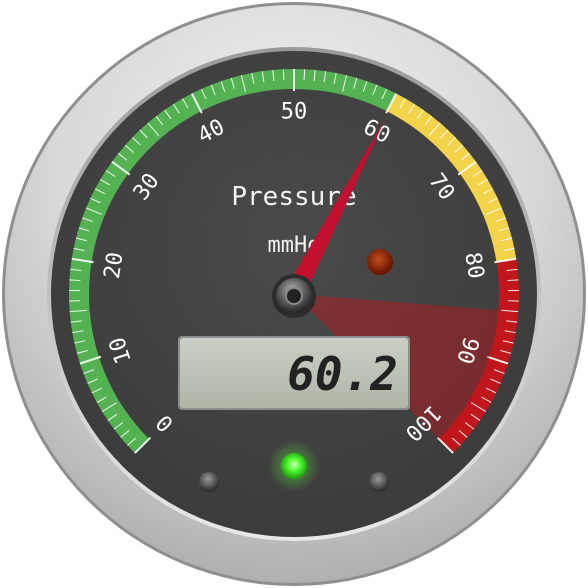 The image size is (588, 588). What do you see at coordinates (294, 466) in the screenshot?
I see `status-led` at bounding box center [294, 466].